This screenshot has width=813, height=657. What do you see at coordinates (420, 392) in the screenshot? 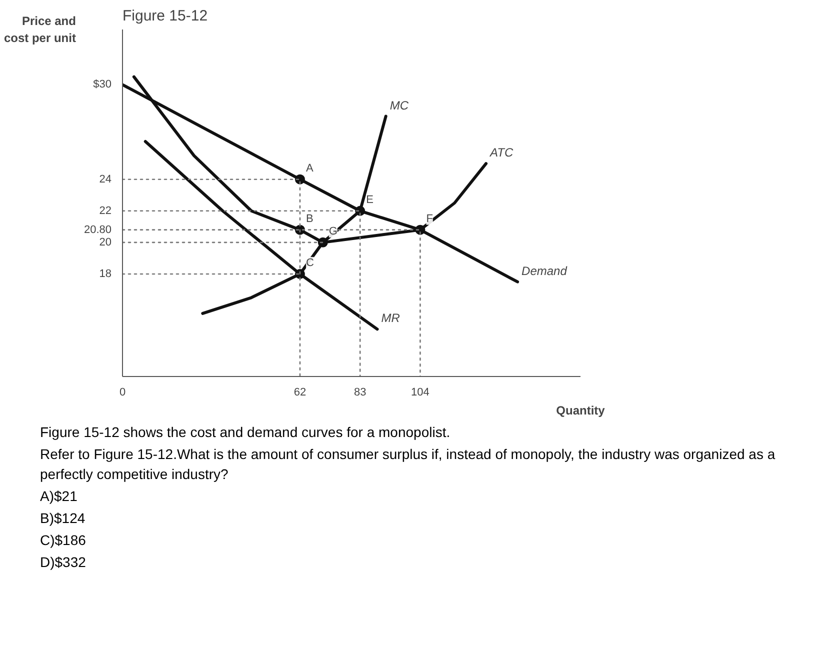
I see `x-tick-label: 104` at bounding box center [420, 392].